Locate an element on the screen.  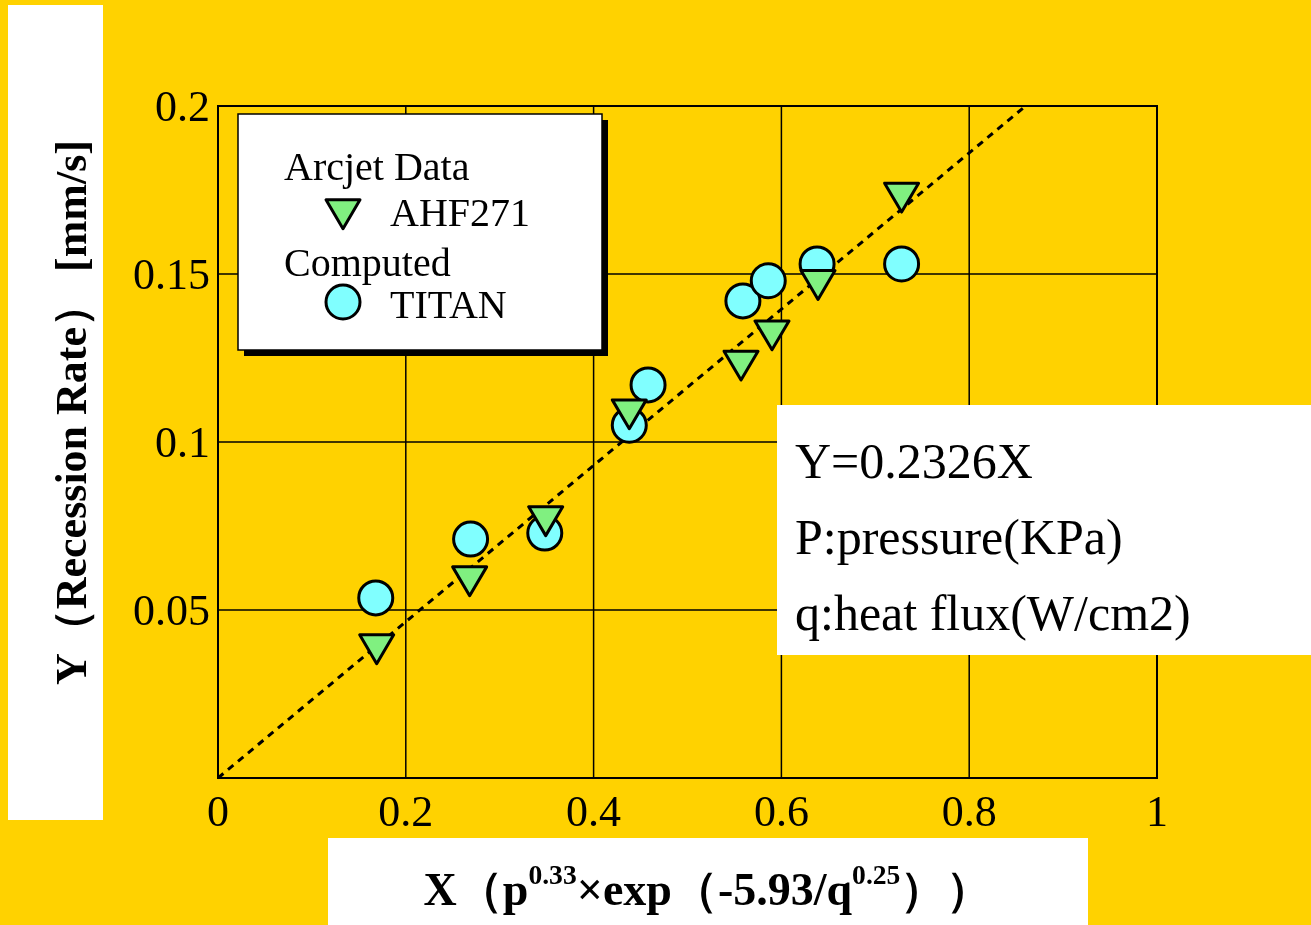
annotation: P:pressure(KPa) is located at coordinates (959, 537).